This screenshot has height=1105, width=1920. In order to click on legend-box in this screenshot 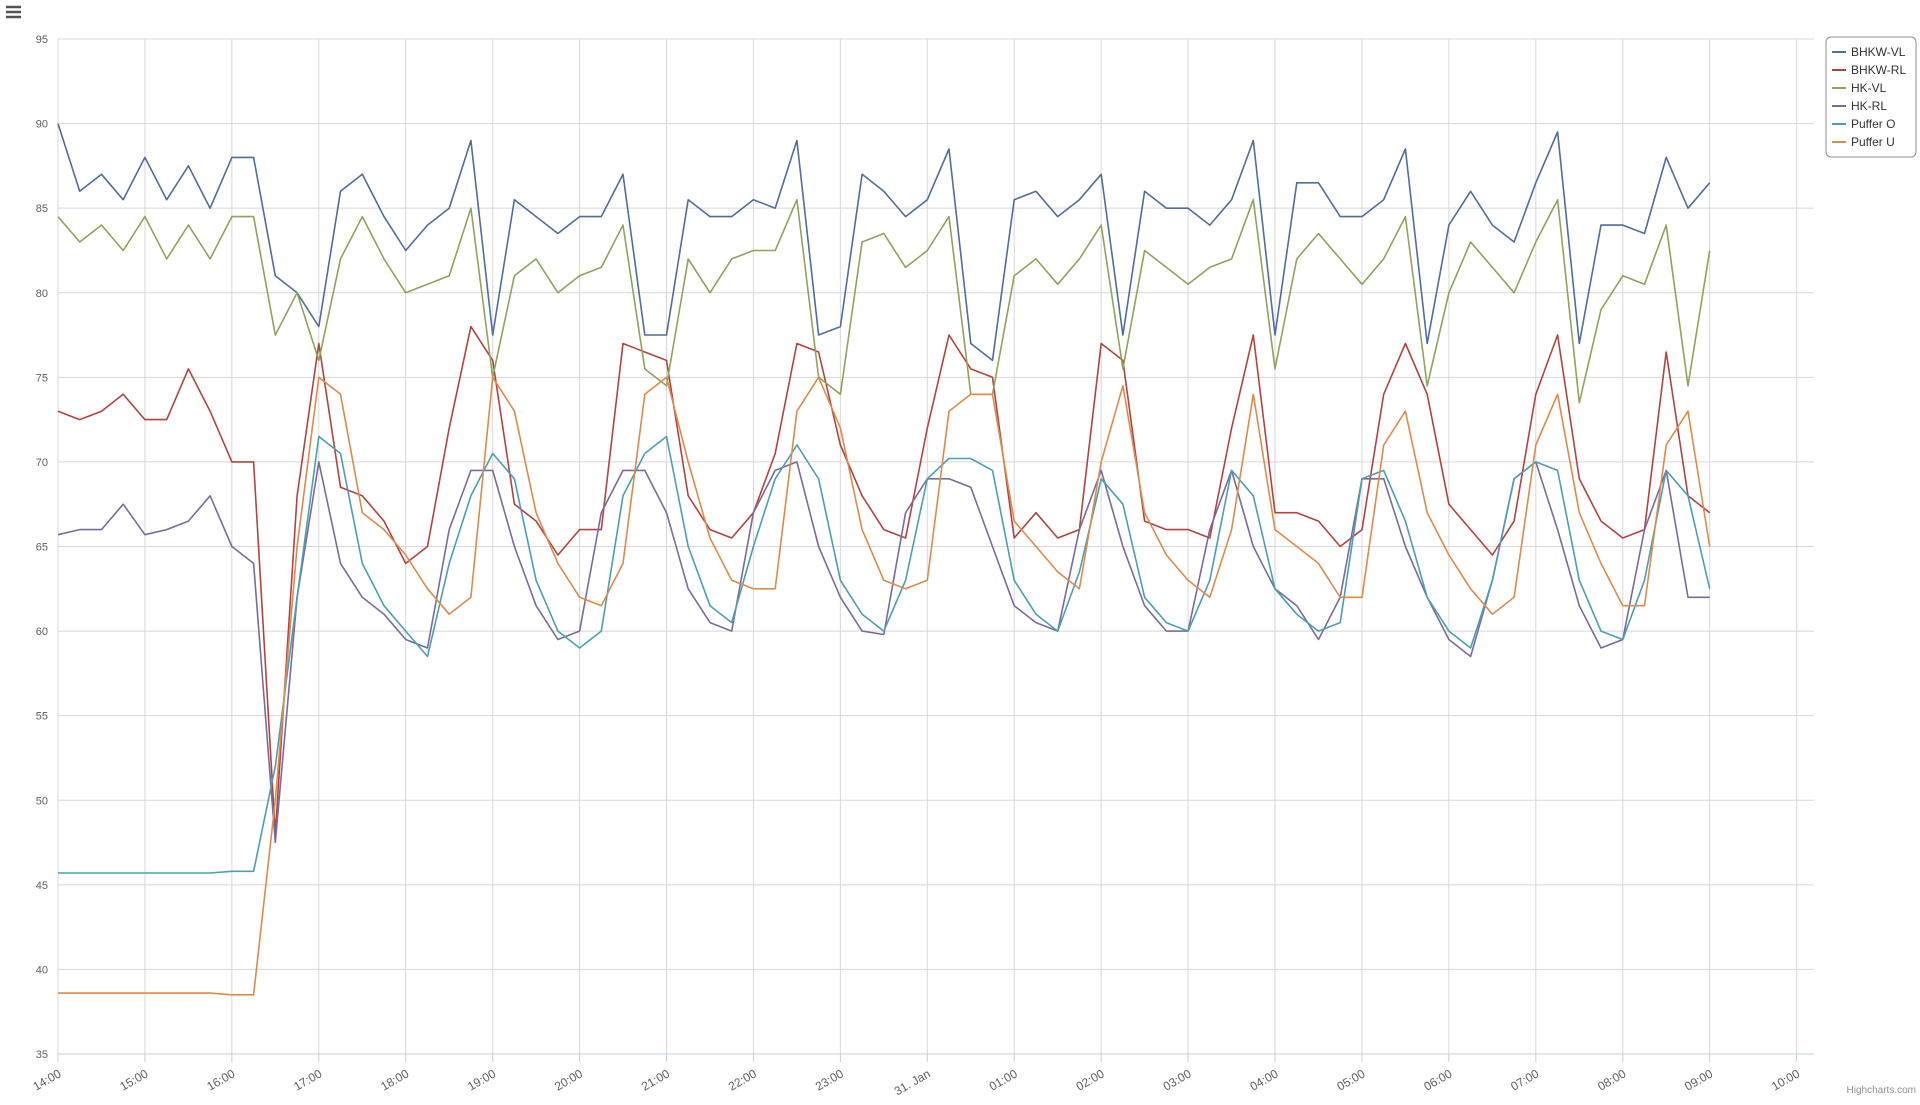, I will do `click(1871, 97)`.